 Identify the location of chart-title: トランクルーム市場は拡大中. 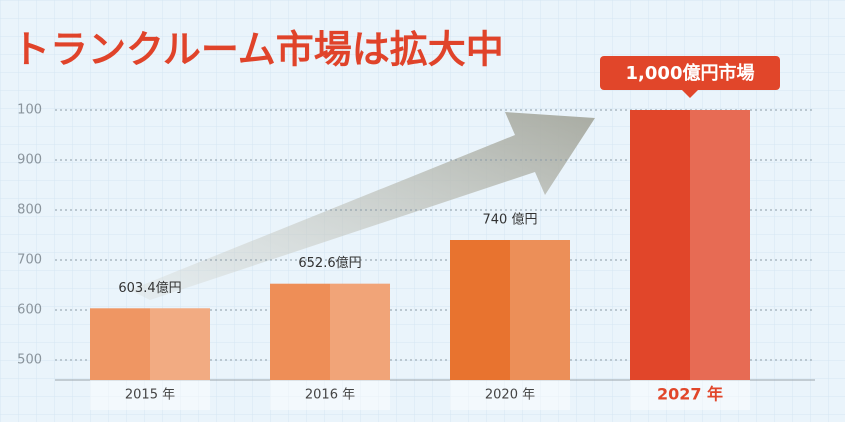
(258, 50).